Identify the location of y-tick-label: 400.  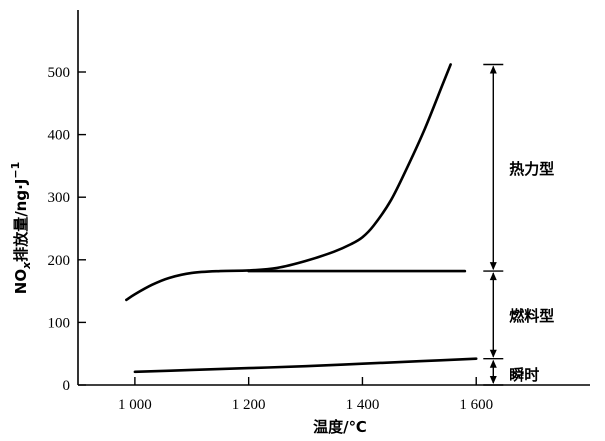
(59, 136).